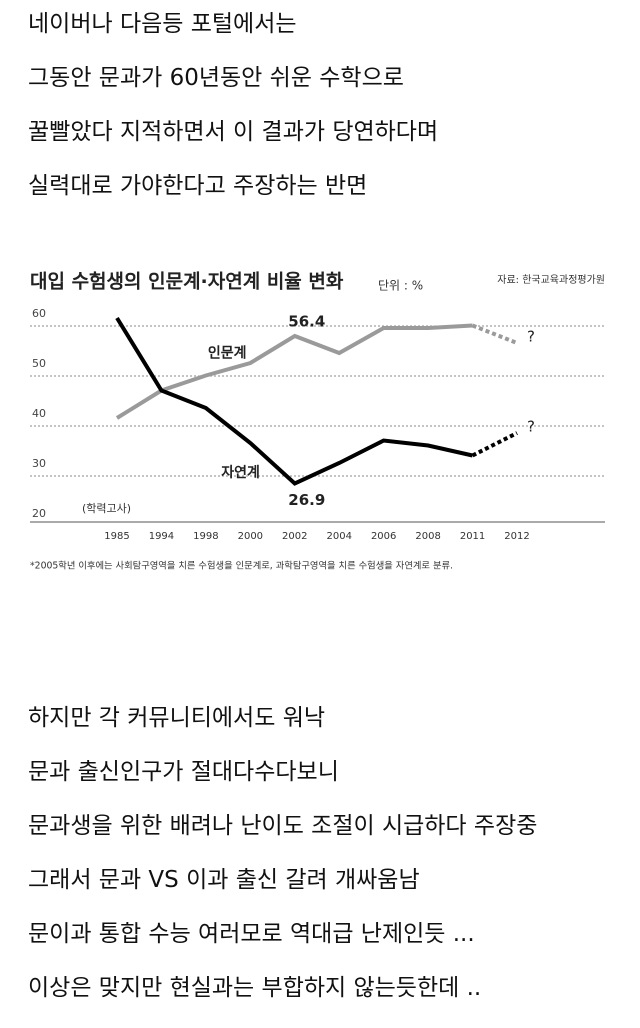 This screenshot has width=640, height=1028. I want to click on x-tick-label: 1985, so click(116, 536).